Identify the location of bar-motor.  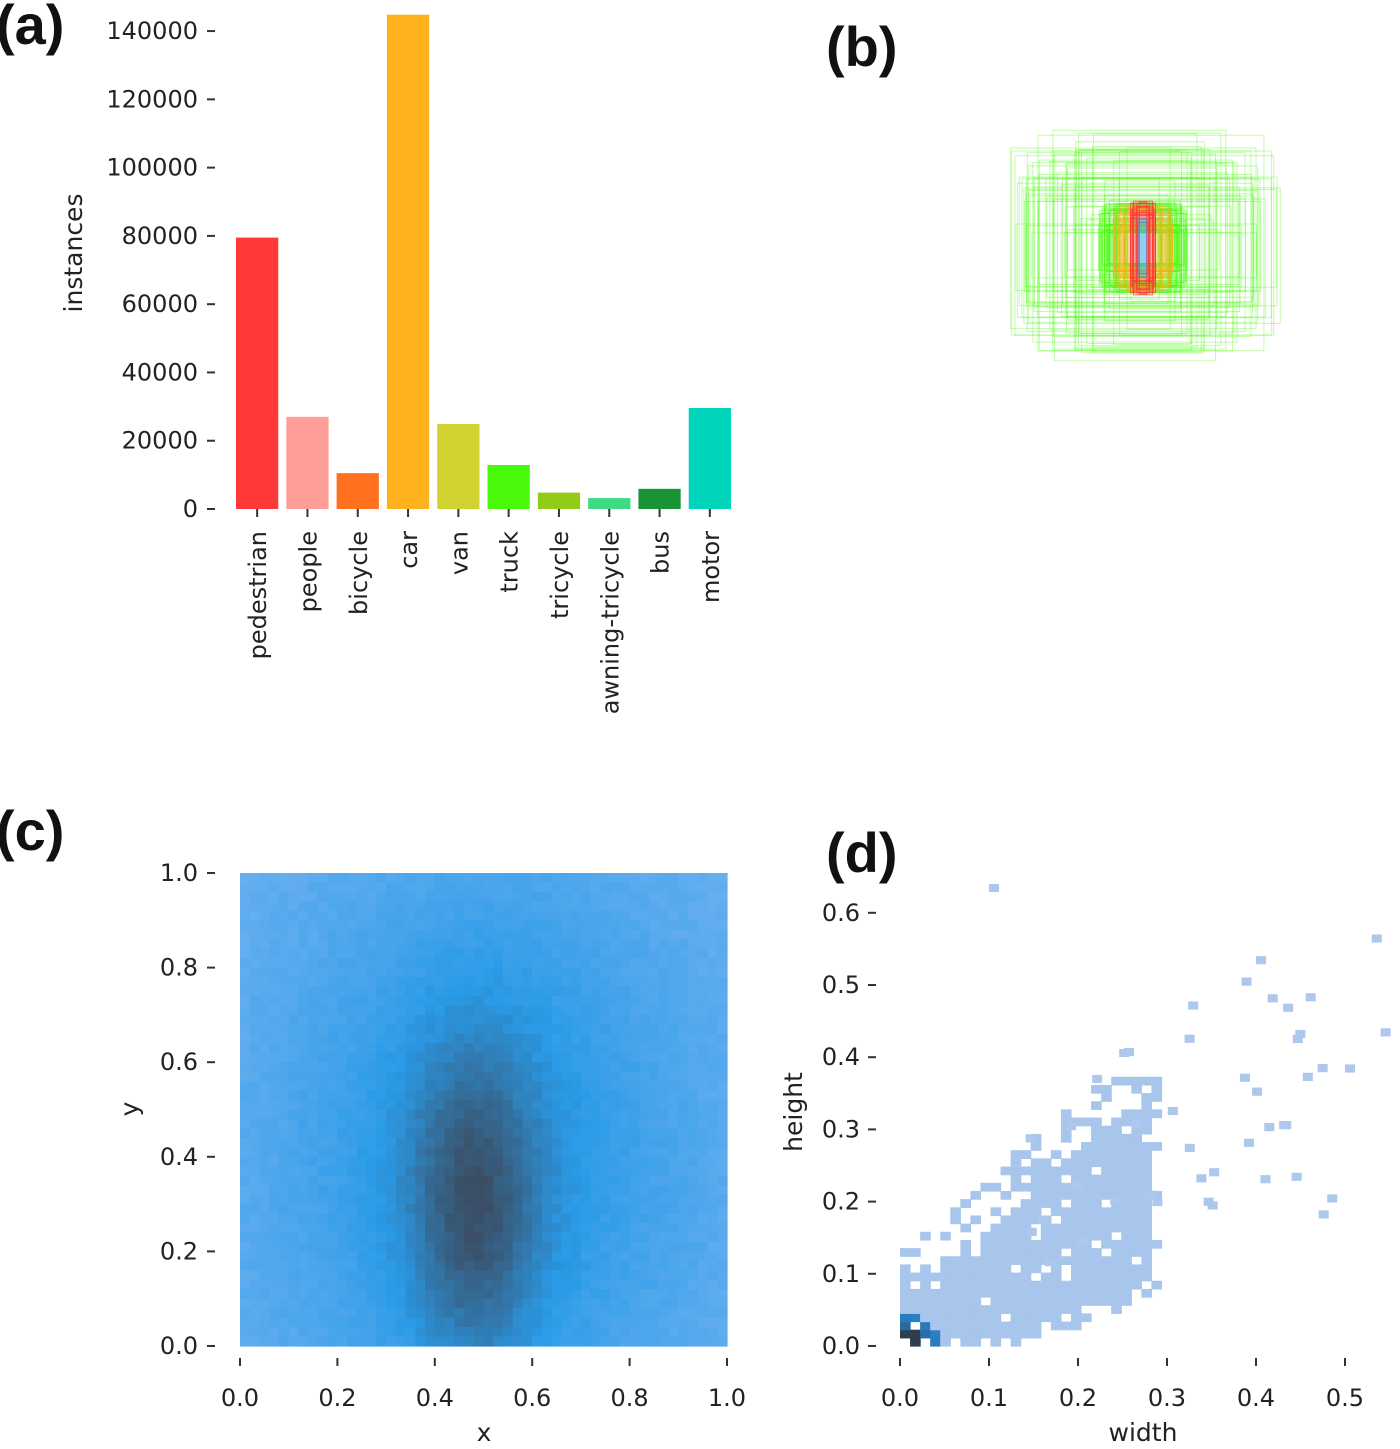
(709, 458).